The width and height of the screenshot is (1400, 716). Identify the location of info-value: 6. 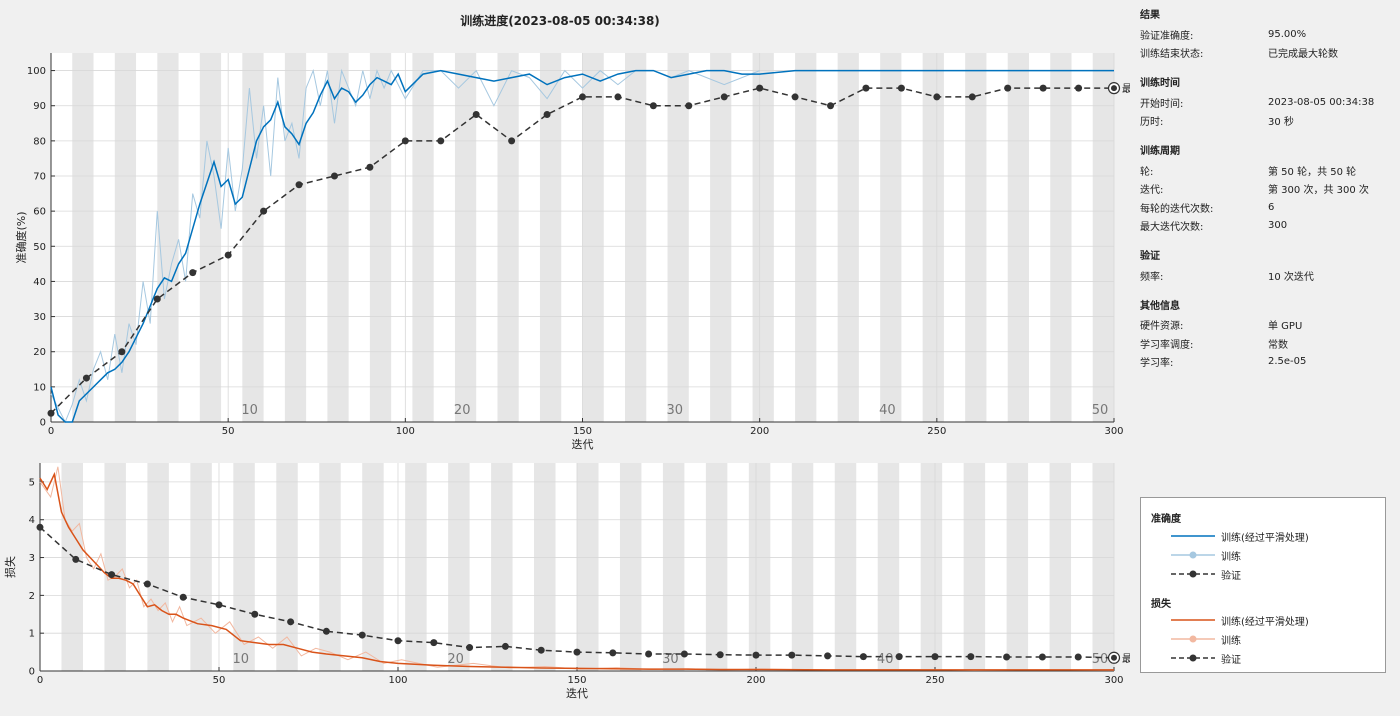
(1271, 207).